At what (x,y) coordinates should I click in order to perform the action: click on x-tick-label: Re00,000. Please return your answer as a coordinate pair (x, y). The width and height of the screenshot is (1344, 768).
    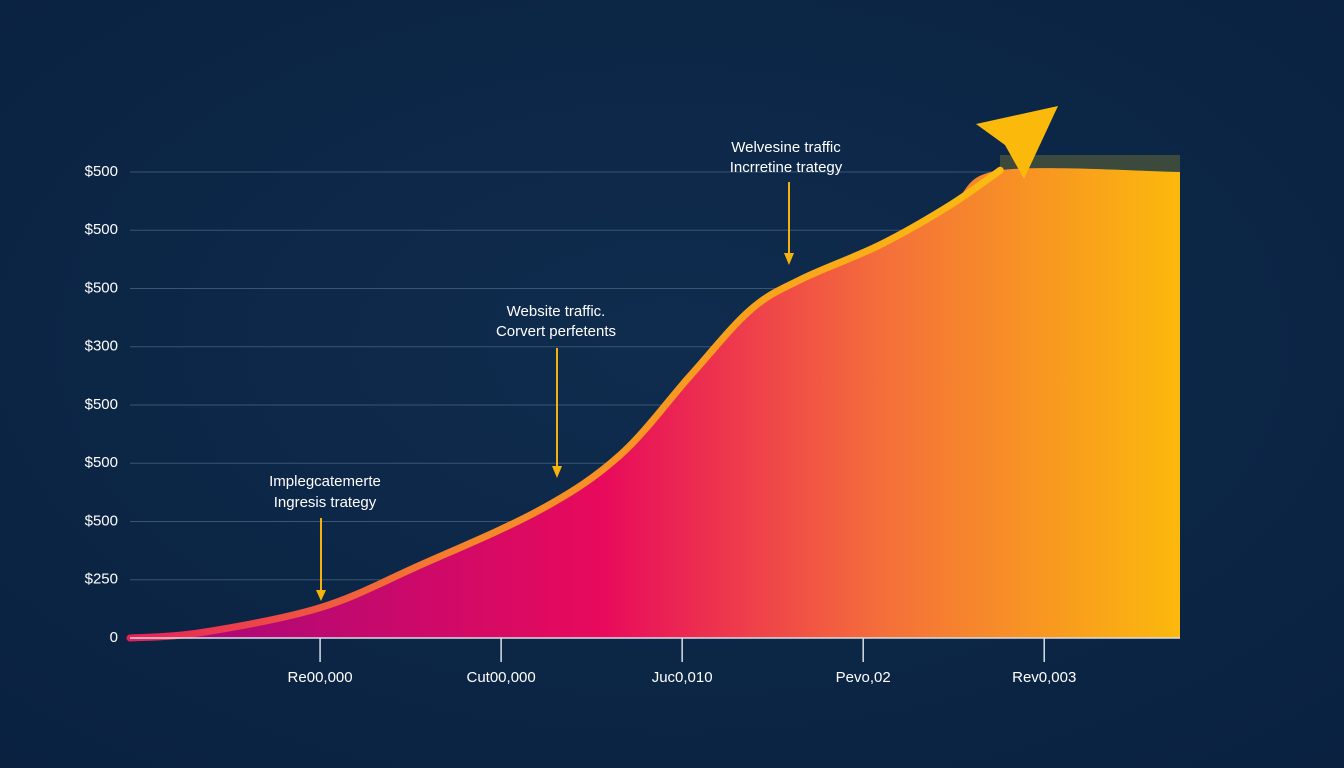
    Looking at the image, I should click on (320, 677).